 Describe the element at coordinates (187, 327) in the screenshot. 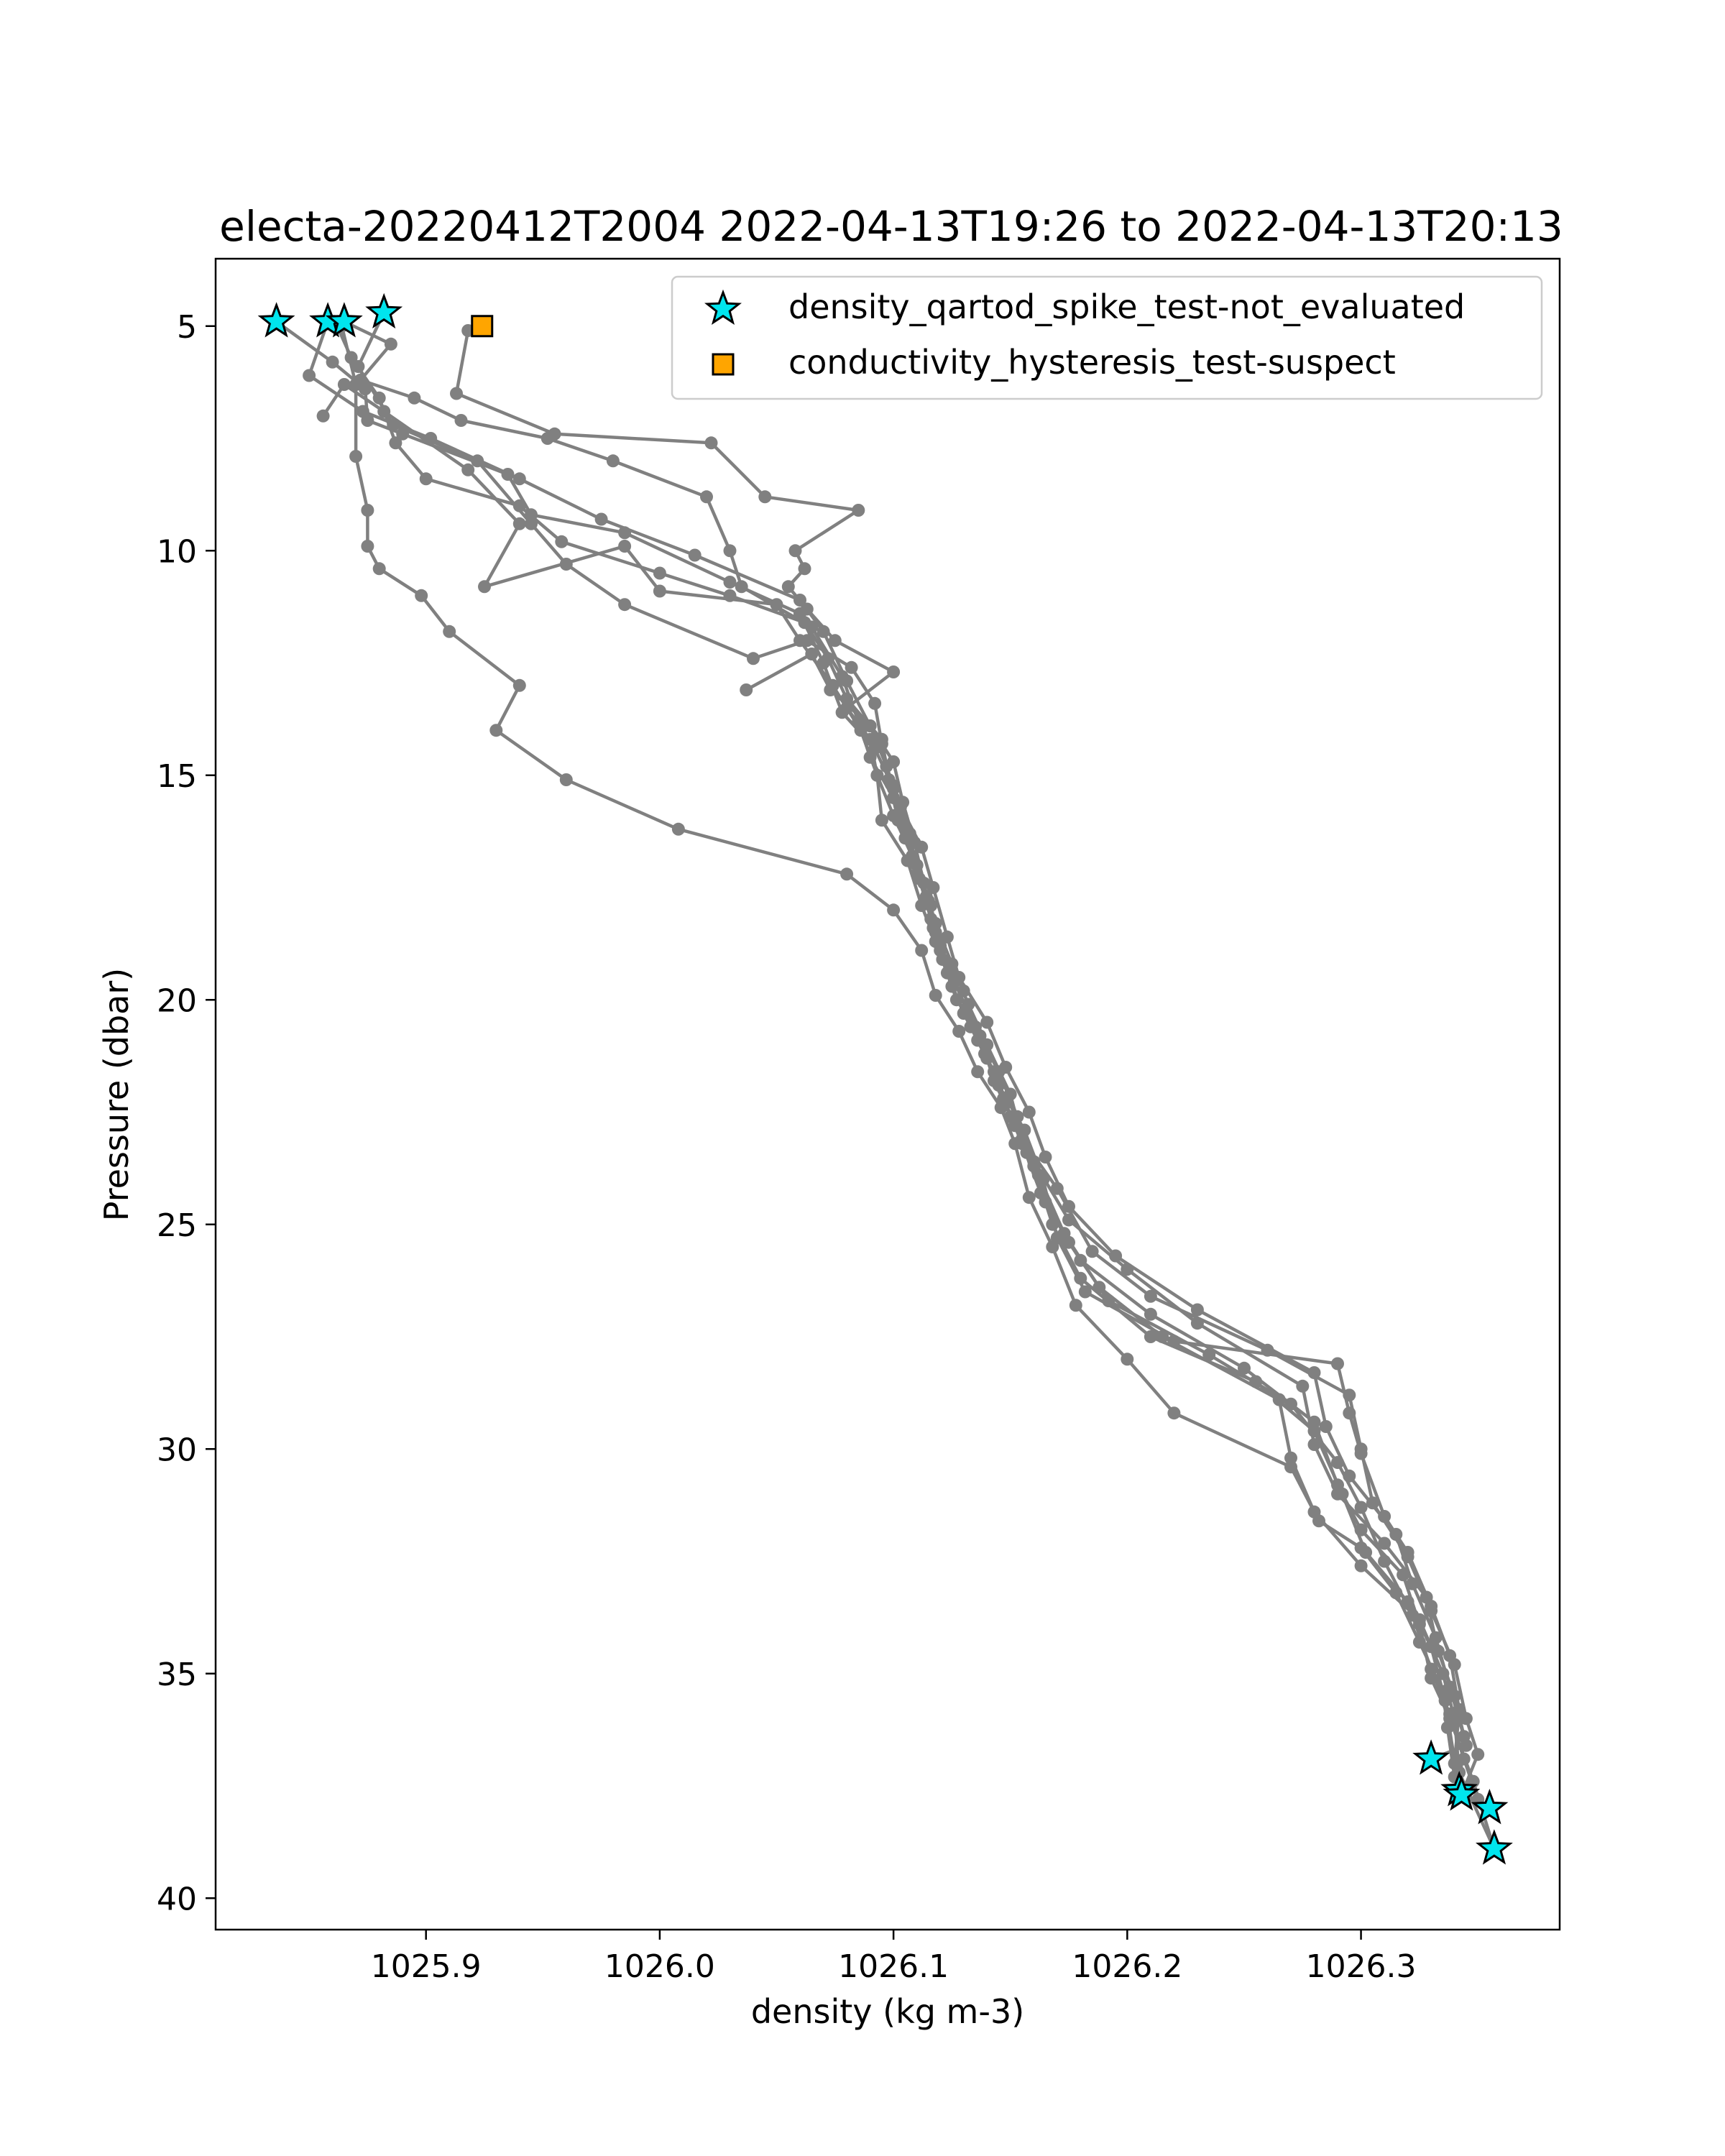

I see `y-tick-label: 5` at that location.